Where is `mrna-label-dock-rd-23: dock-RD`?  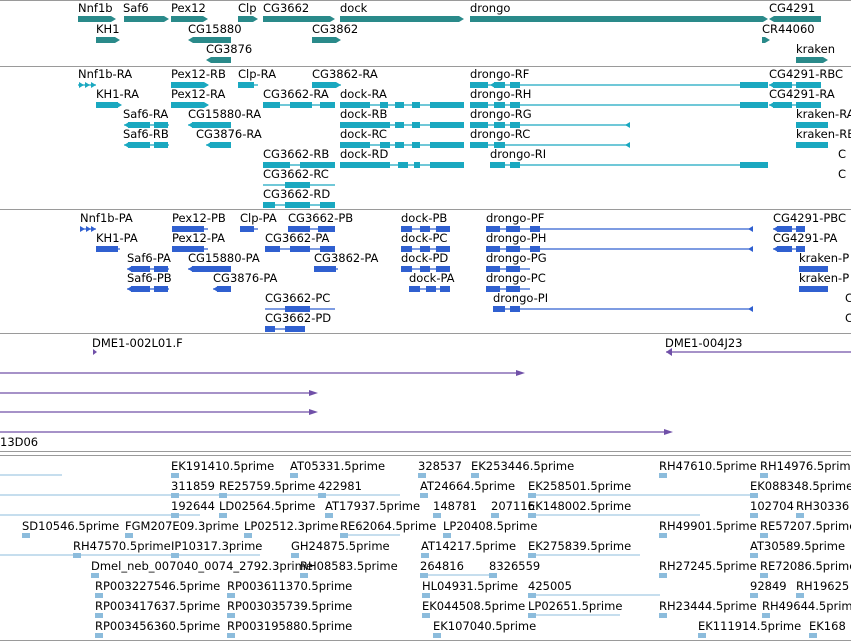
mrna-label-dock-rd-23: dock-RD is located at coordinates (364, 154).